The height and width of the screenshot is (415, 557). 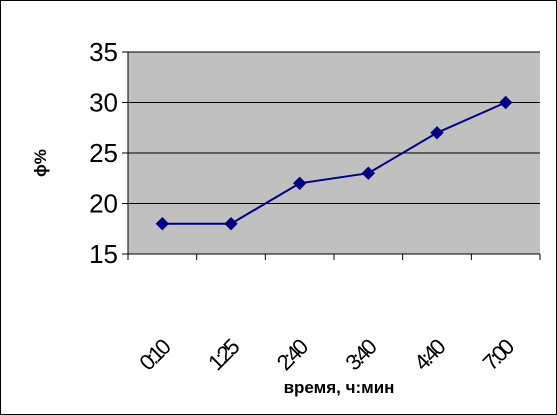 I want to click on x-tick-label: 1:25, so click(x=223, y=354).